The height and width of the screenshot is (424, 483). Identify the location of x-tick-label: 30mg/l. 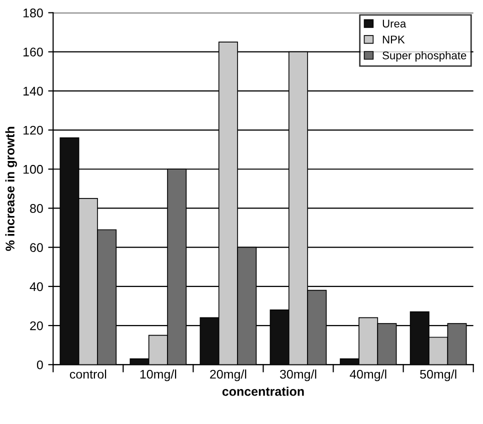
(298, 376).